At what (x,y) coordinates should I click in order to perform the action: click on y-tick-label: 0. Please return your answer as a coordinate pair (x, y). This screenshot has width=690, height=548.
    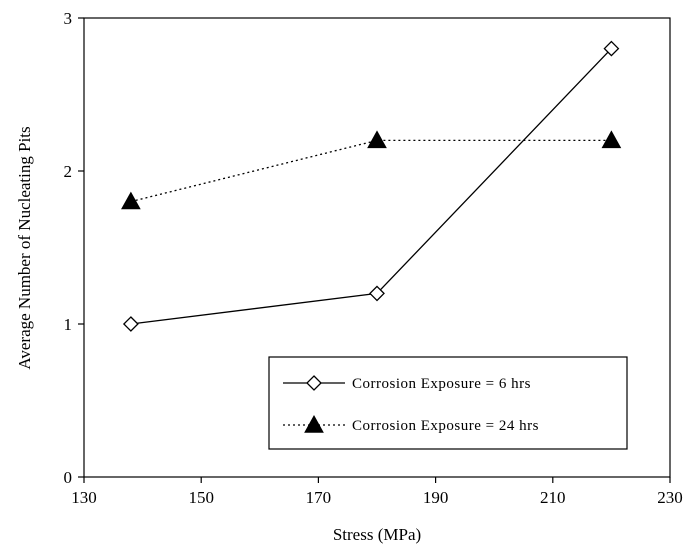
    Looking at the image, I should click on (68, 477).